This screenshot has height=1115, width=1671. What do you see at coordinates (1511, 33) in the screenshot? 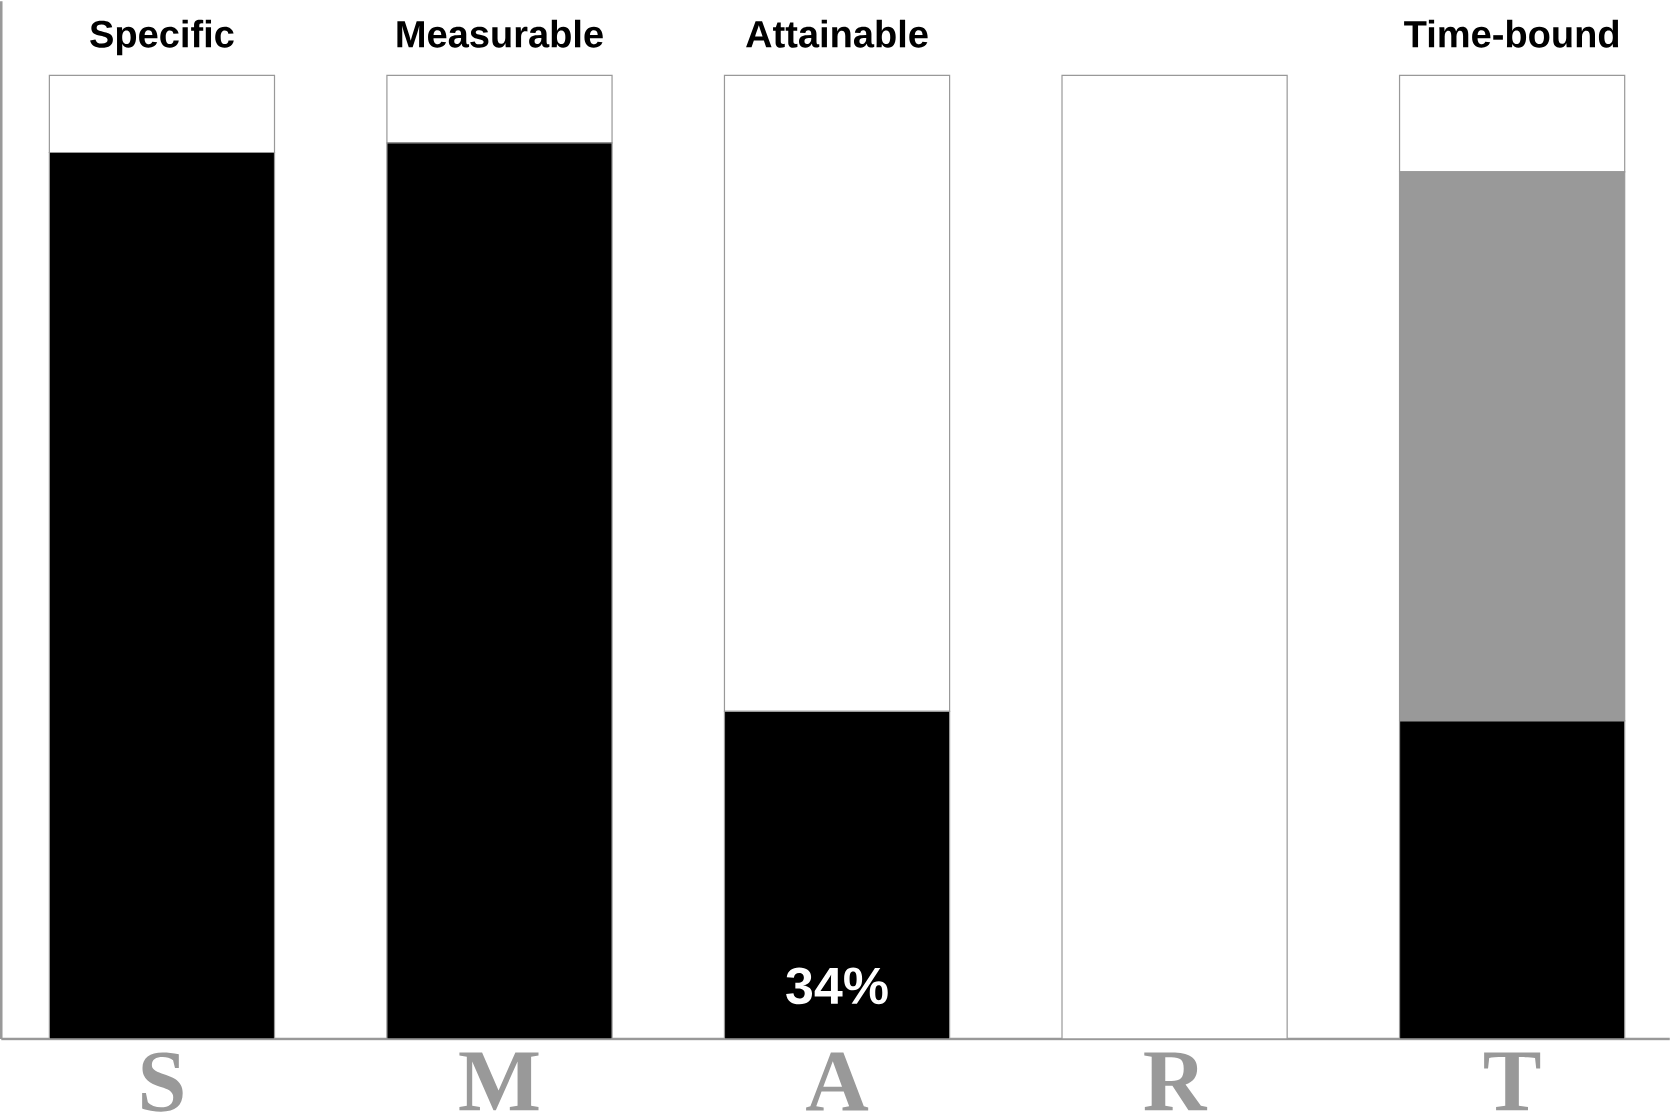
I see `annotation: Time-bound` at bounding box center [1511, 33].